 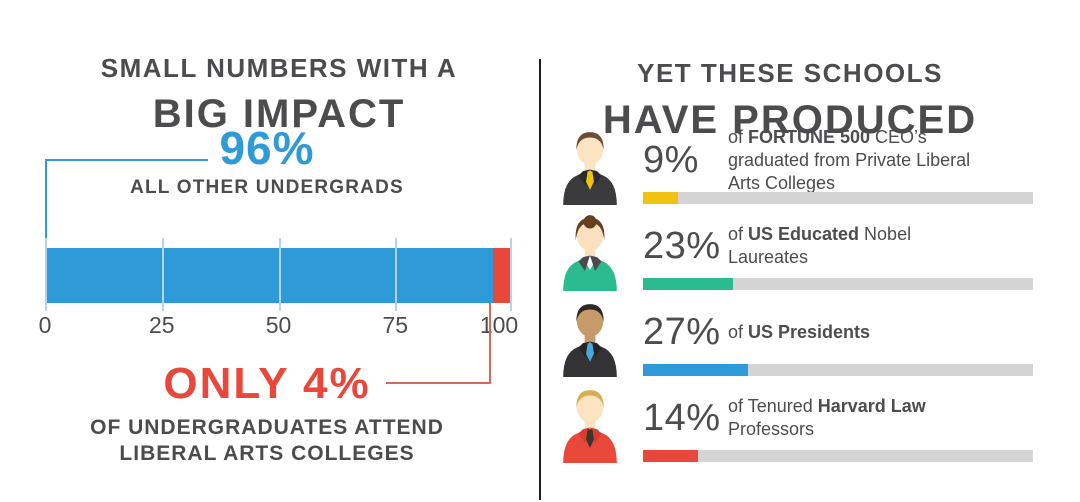 What do you see at coordinates (682, 417) in the screenshot?
I see `stat-value: 14%` at bounding box center [682, 417].